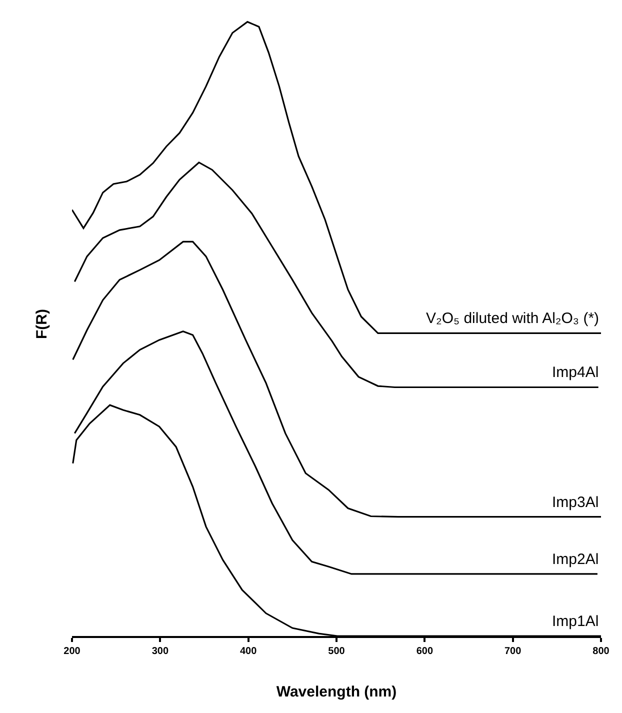 The image size is (622, 713). Describe the element at coordinates (336, 692) in the screenshot. I see `x-axis-title: Wavelength (nm)` at that location.